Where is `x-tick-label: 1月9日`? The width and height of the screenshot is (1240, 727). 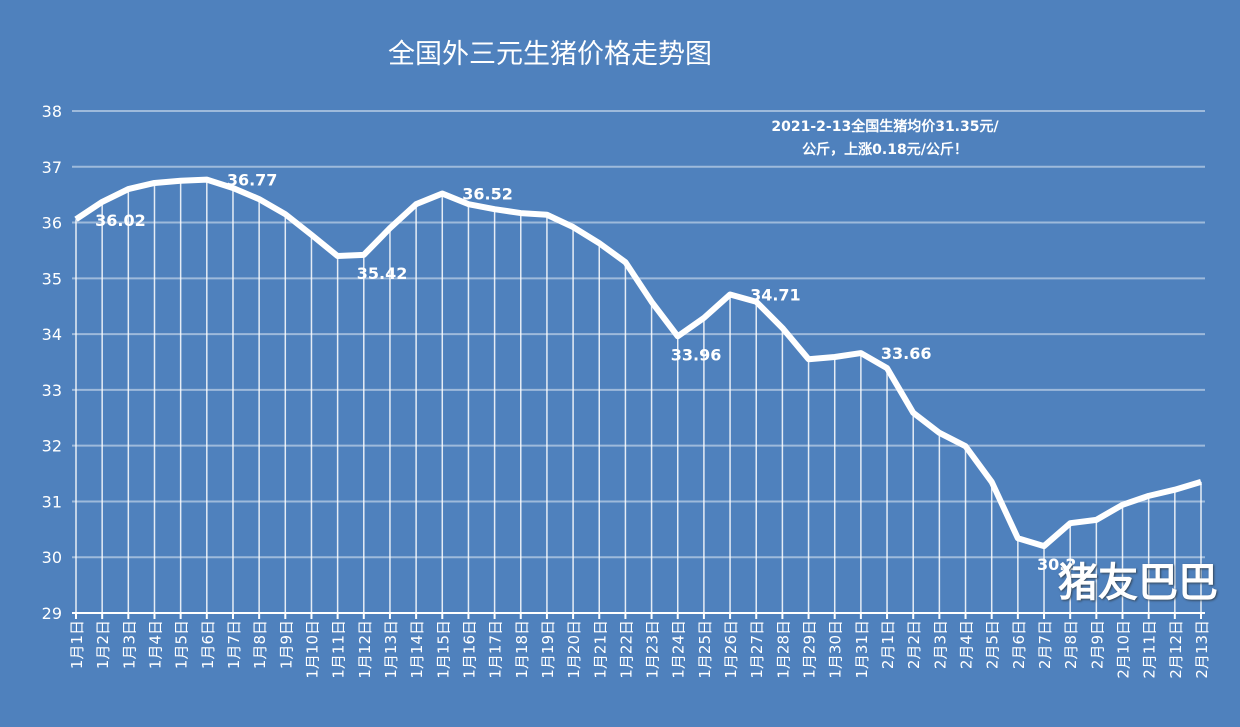
x-tick-label: 1月9日 is located at coordinates (286, 644).